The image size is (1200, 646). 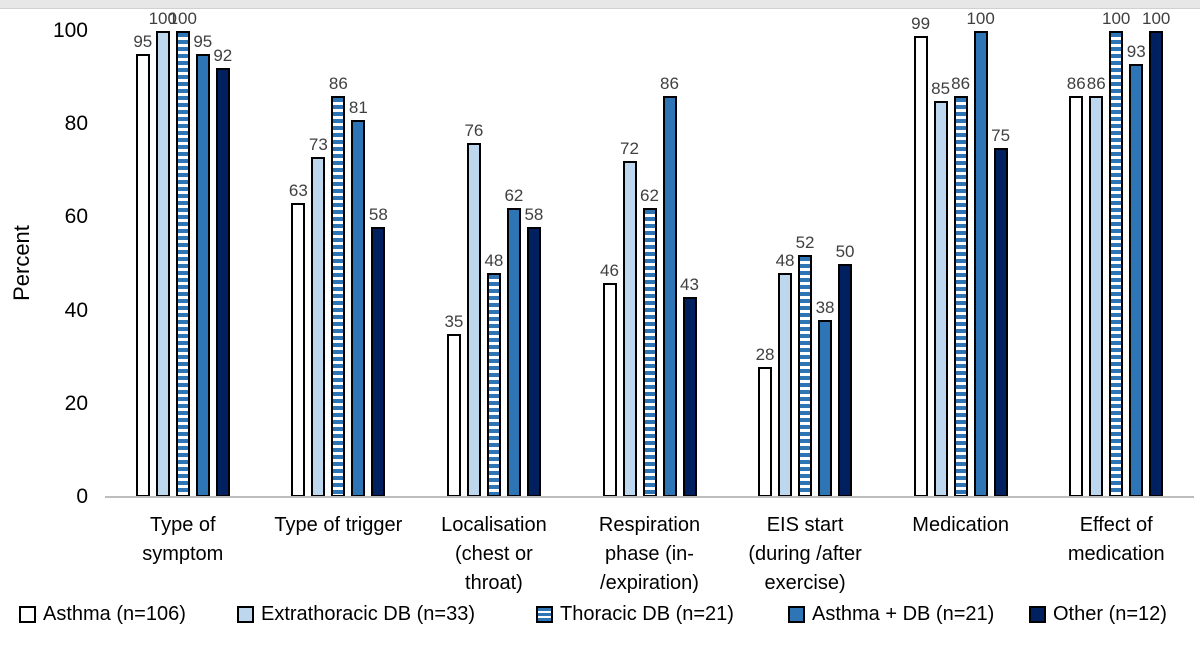 What do you see at coordinates (368, 614) in the screenshot?
I see `legend-label: Extrathoracic DB (n=33)` at bounding box center [368, 614].